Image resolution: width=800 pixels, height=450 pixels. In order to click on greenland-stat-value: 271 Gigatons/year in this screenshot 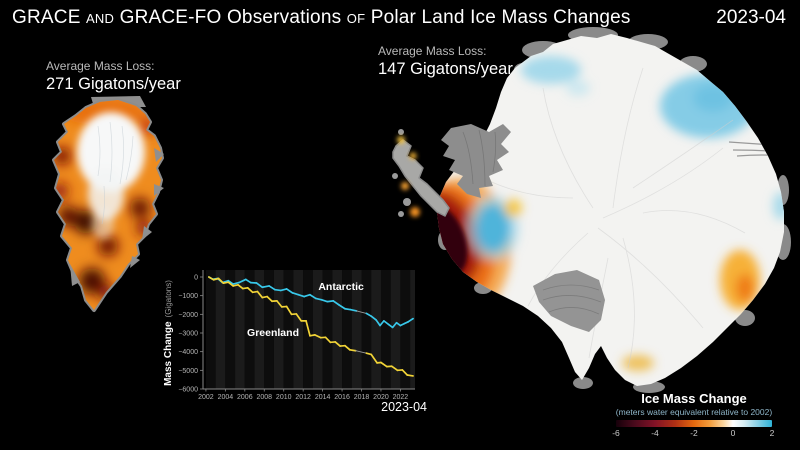, I will do `click(113, 83)`.